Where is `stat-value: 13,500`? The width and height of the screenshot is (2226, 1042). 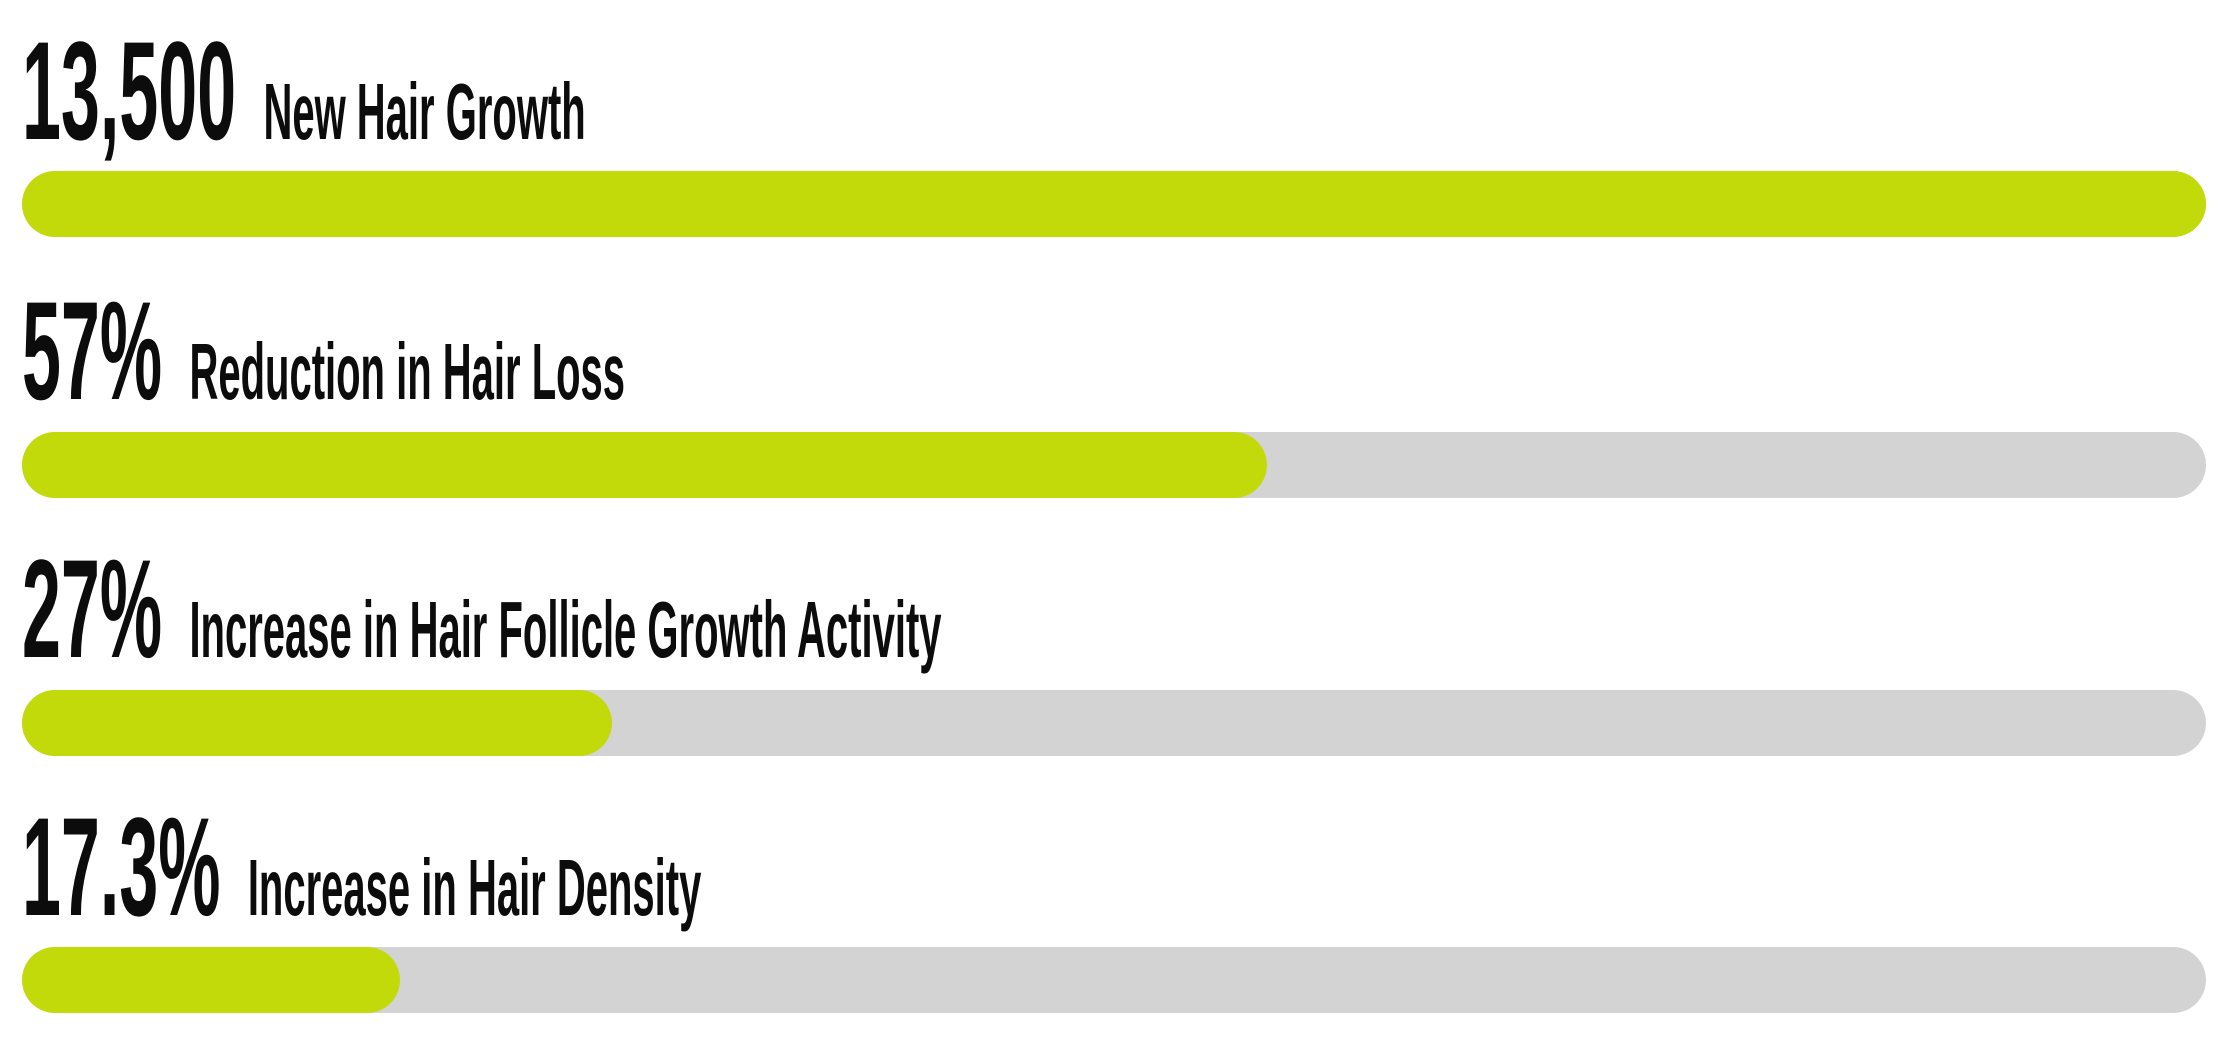 stat-value: 13,500 is located at coordinates (129, 90).